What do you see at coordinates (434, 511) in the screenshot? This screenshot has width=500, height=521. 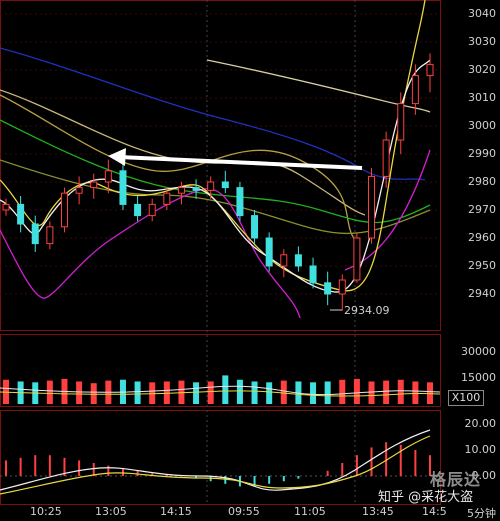 I see `time-tick-label: 14:5` at bounding box center [434, 511].